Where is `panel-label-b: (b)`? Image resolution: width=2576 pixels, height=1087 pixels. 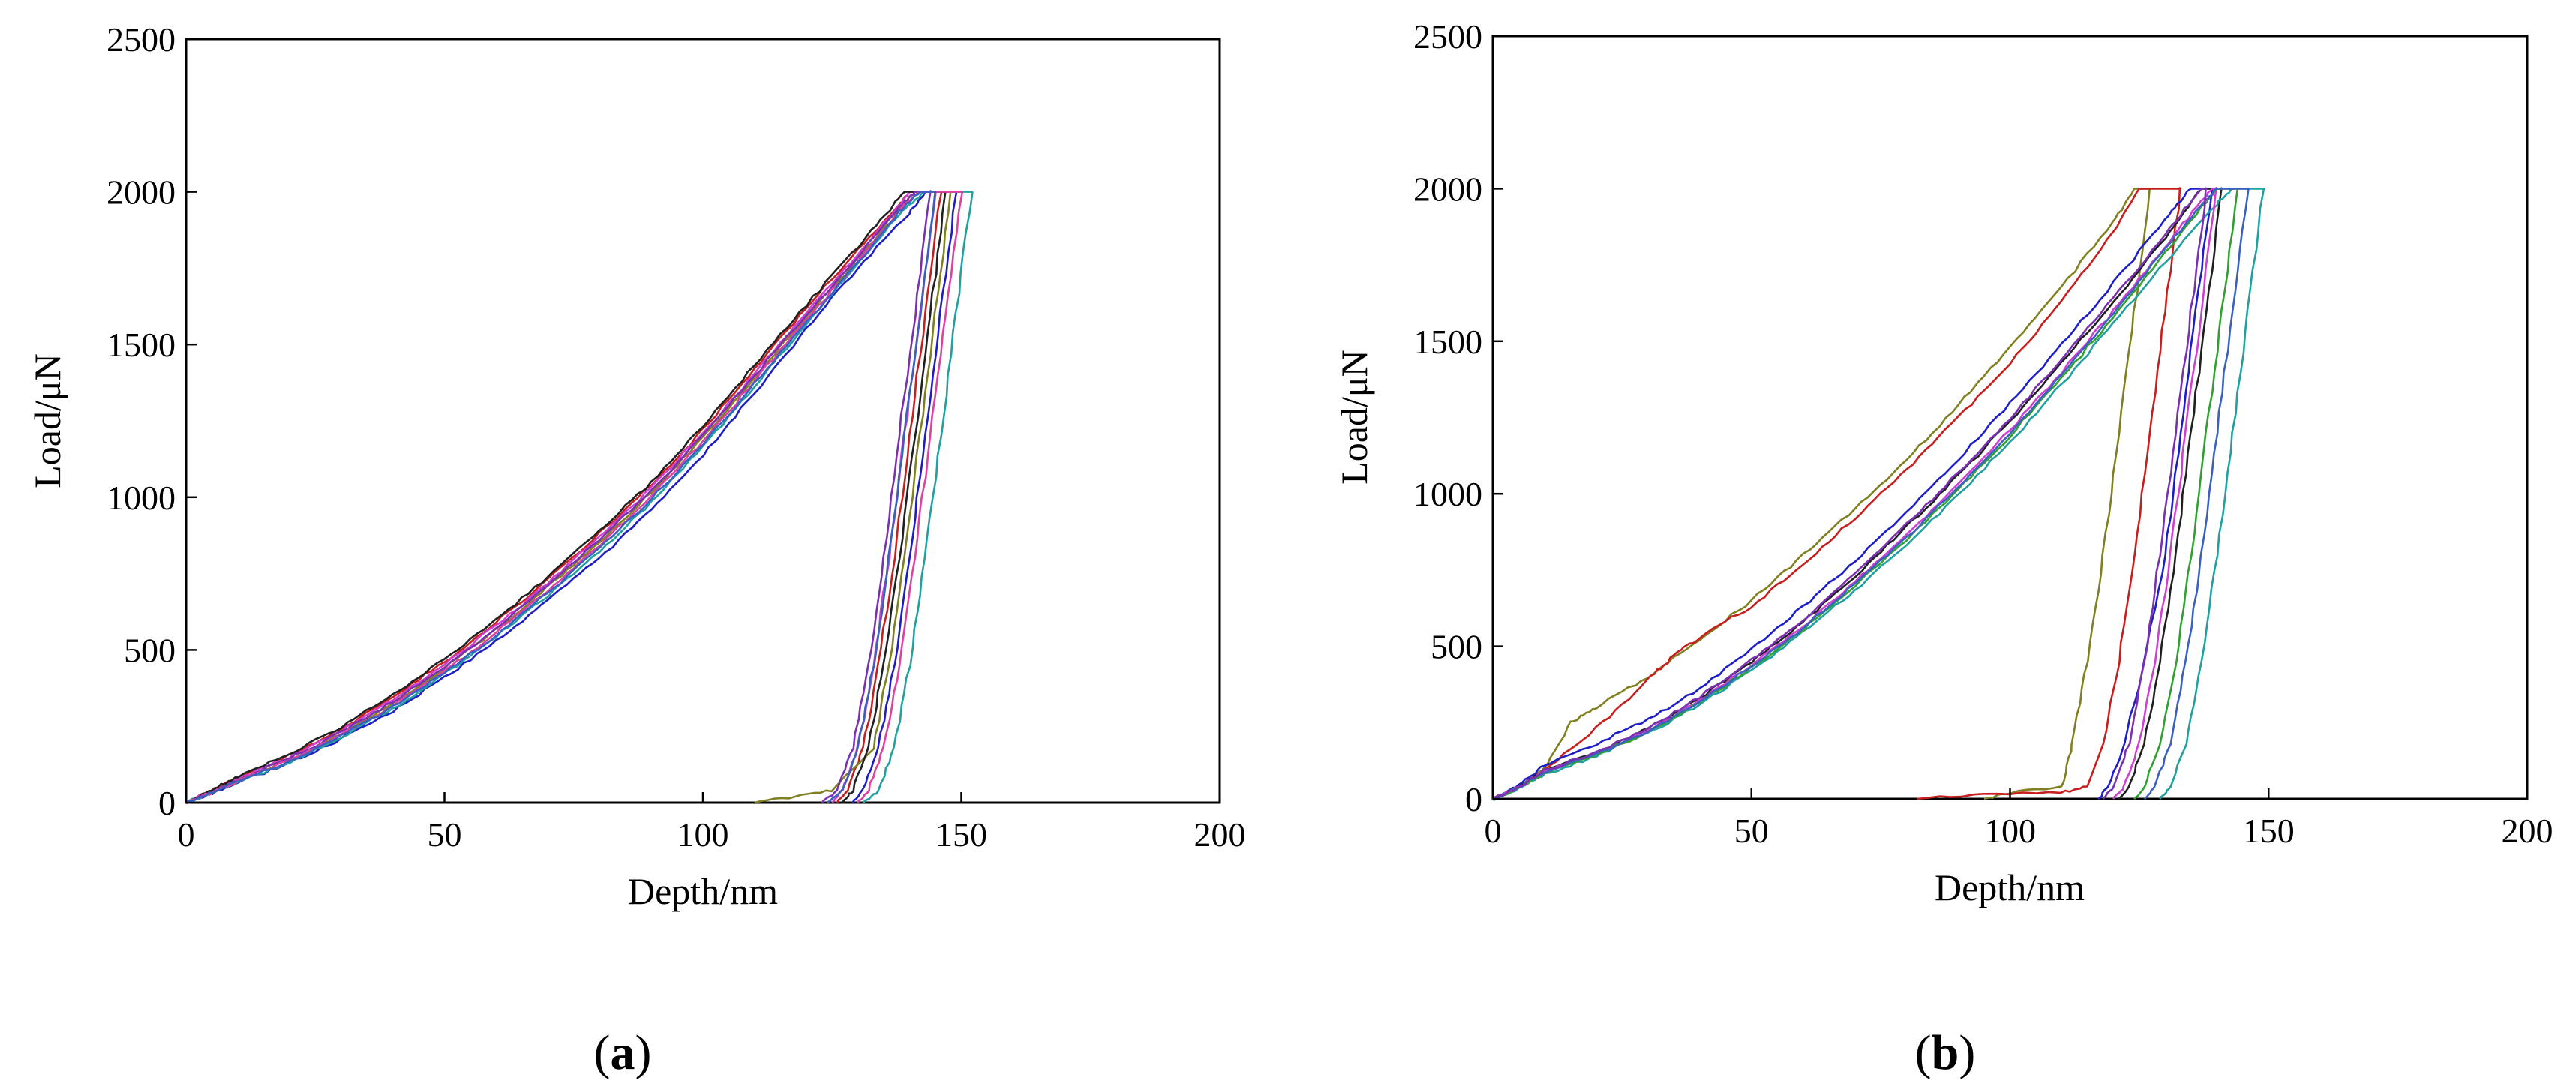 panel-label-b: (b) is located at coordinates (1945, 1052).